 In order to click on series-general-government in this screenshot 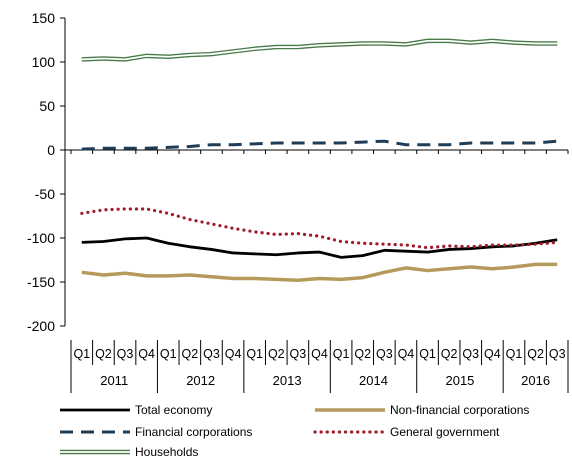, I will do `click(319, 228)`.